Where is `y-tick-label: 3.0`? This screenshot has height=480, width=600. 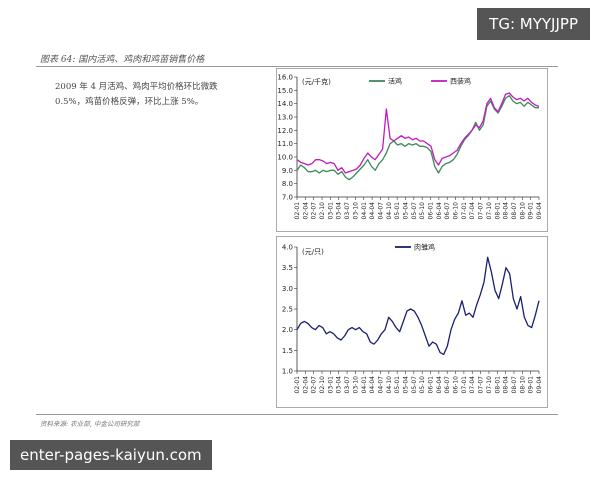 y-tick-label: 3.0 is located at coordinates (287, 289).